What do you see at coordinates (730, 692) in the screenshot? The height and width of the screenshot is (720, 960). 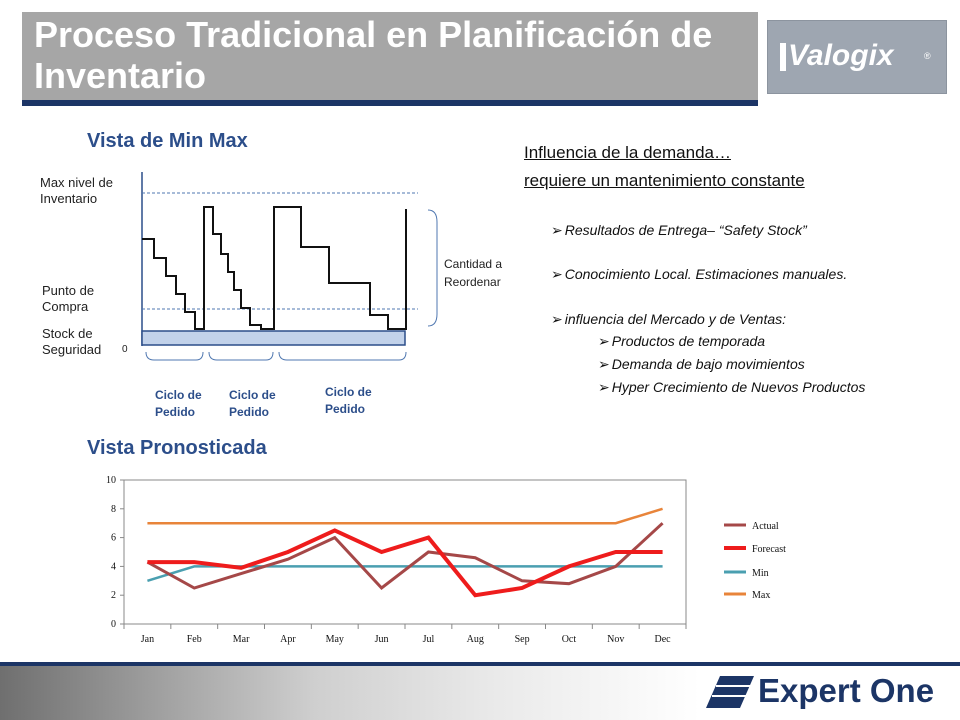 I see `expert-one-logo-icon` at bounding box center [730, 692].